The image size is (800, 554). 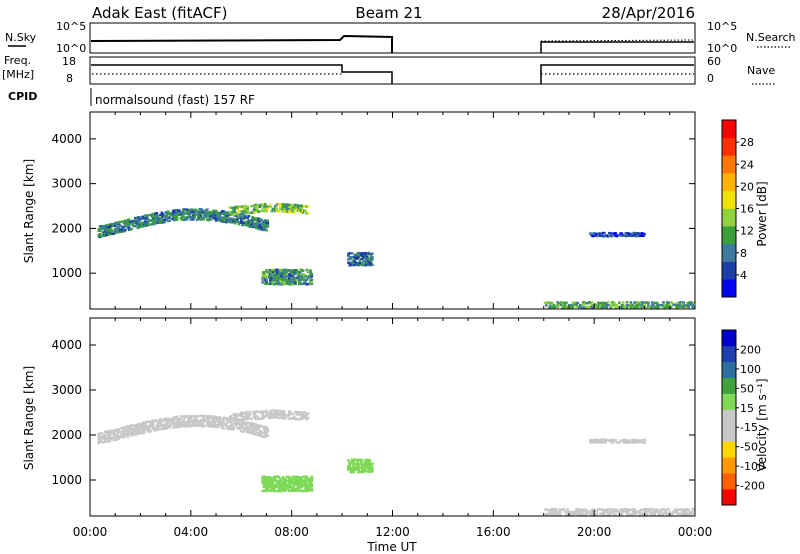 I want to click on power-colorbar: 28 24 20 16 12 8 4, so click(x=737, y=208).